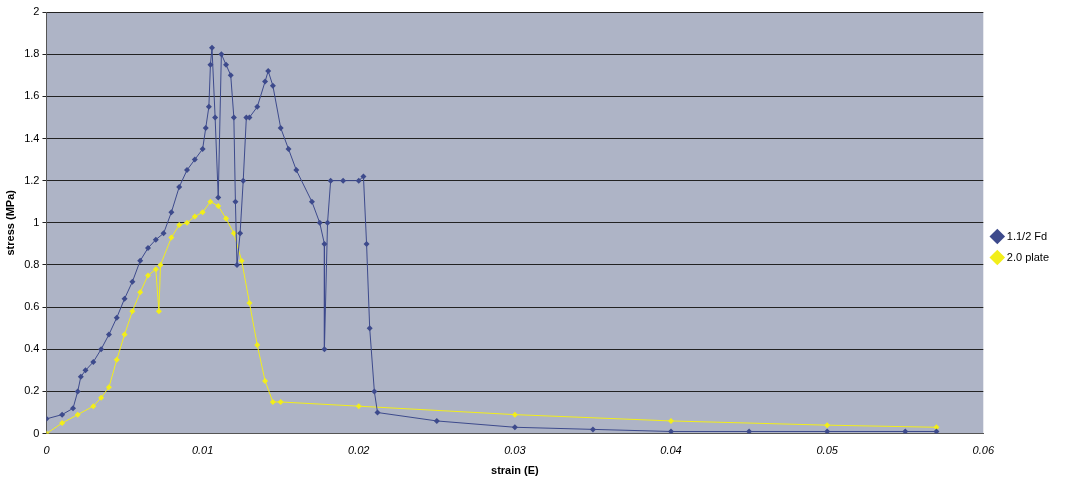 This screenshot has width=1069, height=482. I want to click on y-tick-label: 0.4, so click(32, 348).